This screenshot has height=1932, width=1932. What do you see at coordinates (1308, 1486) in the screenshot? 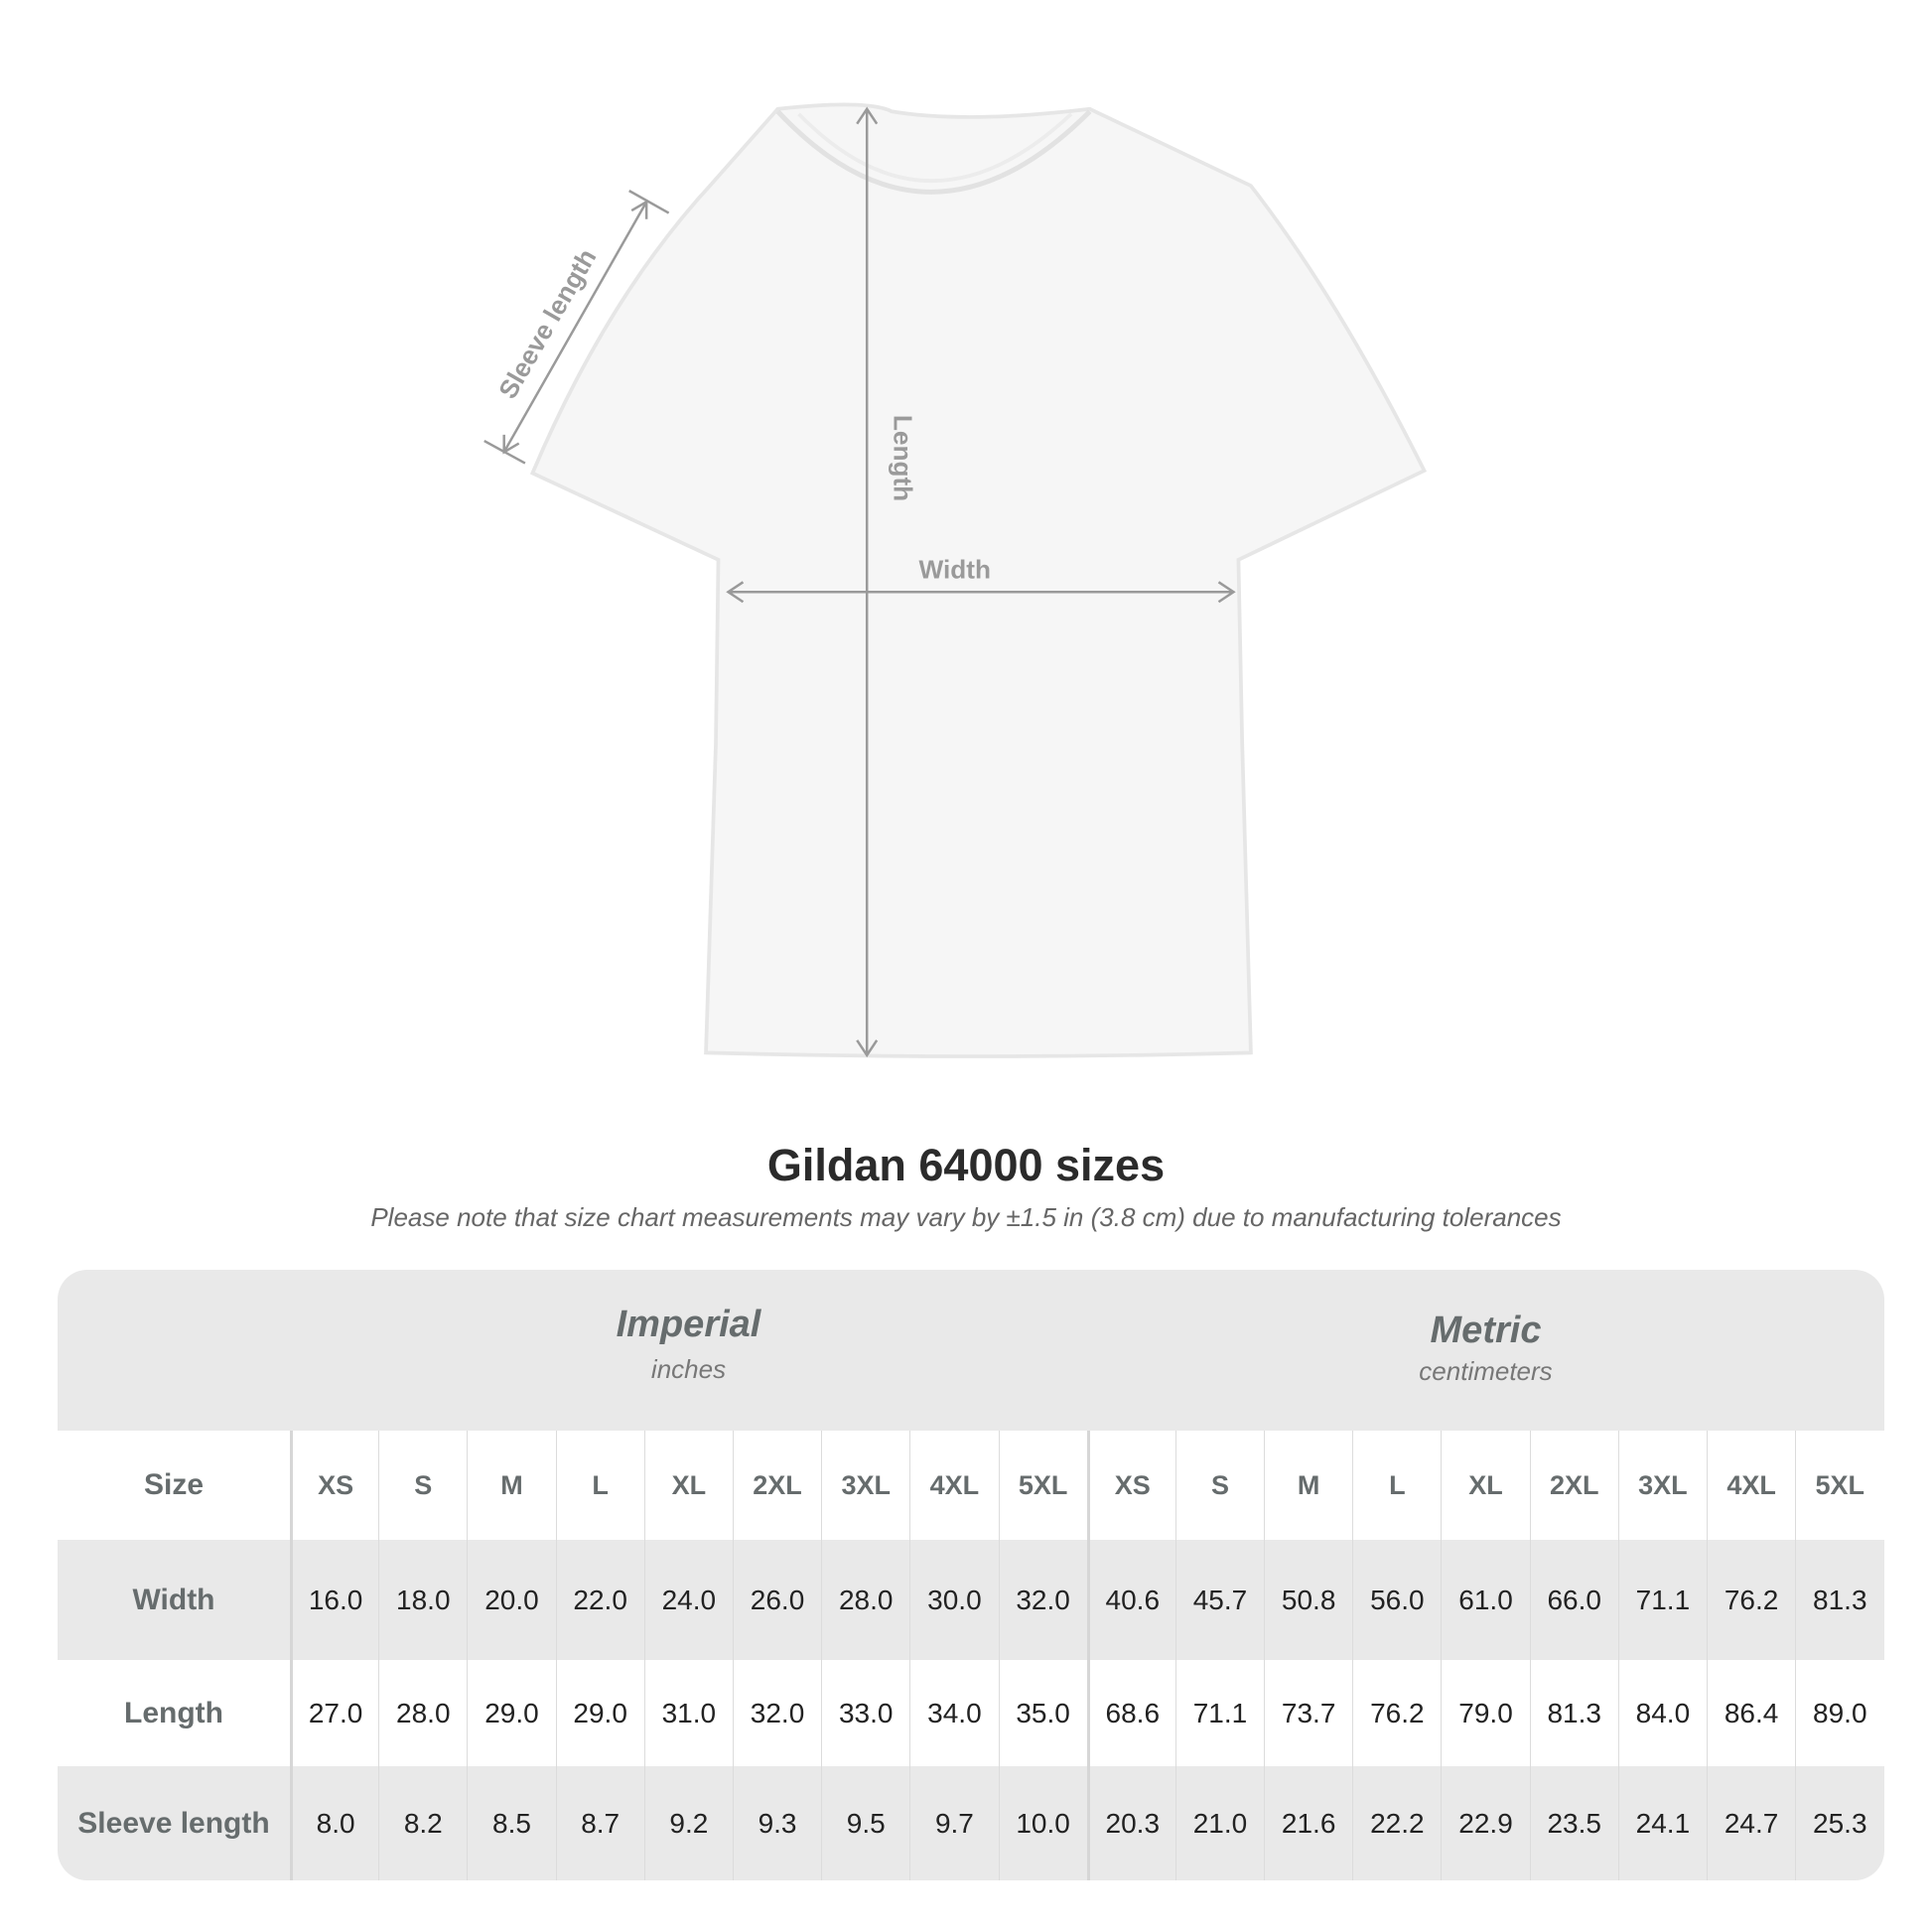
I see `metric-size-header: M` at bounding box center [1308, 1486].